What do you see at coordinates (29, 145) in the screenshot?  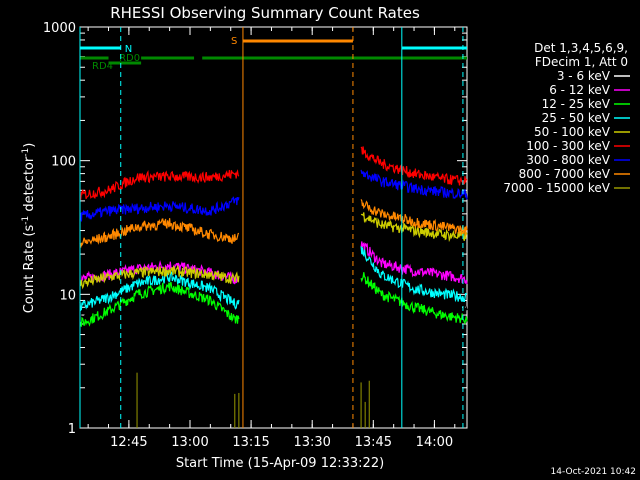 I see `y-label-end: )` at bounding box center [29, 145].